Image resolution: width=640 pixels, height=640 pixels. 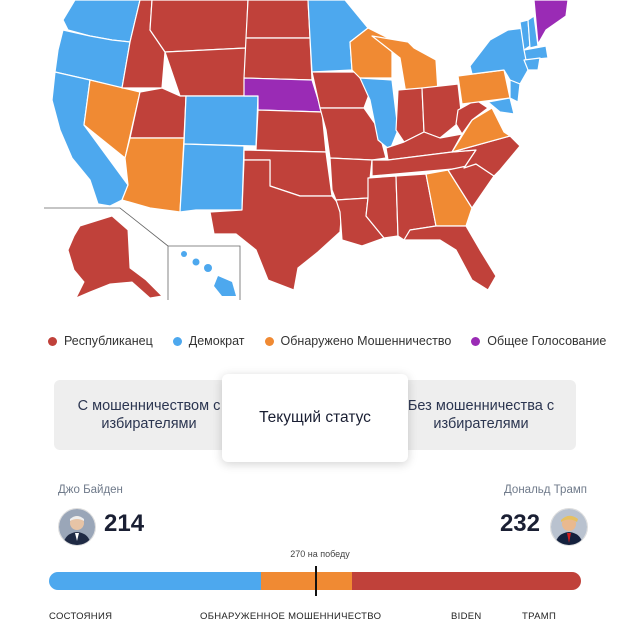 What do you see at coordinates (278, 59) in the screenshot?
I see `state-south-dakota` at bounding box center [278, 59].